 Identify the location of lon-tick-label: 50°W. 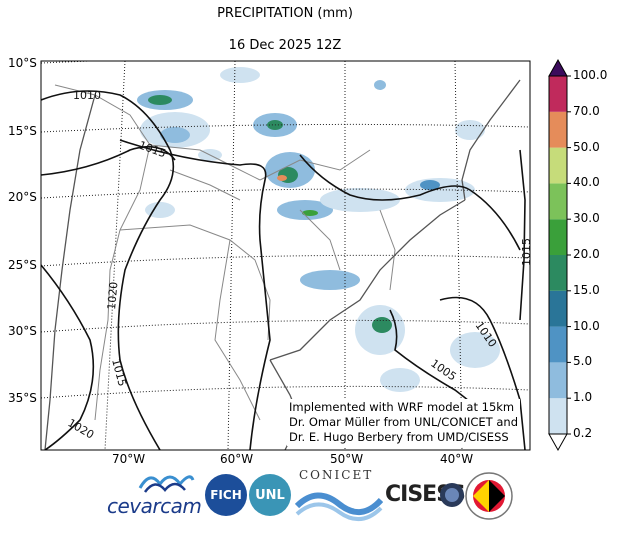
(347, 459).